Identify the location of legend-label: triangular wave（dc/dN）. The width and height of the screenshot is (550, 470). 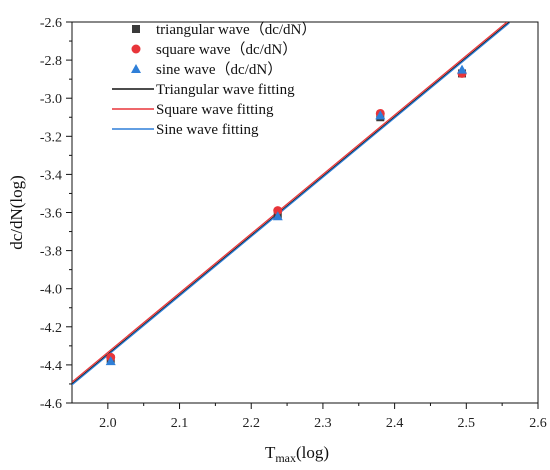
(236, 29).